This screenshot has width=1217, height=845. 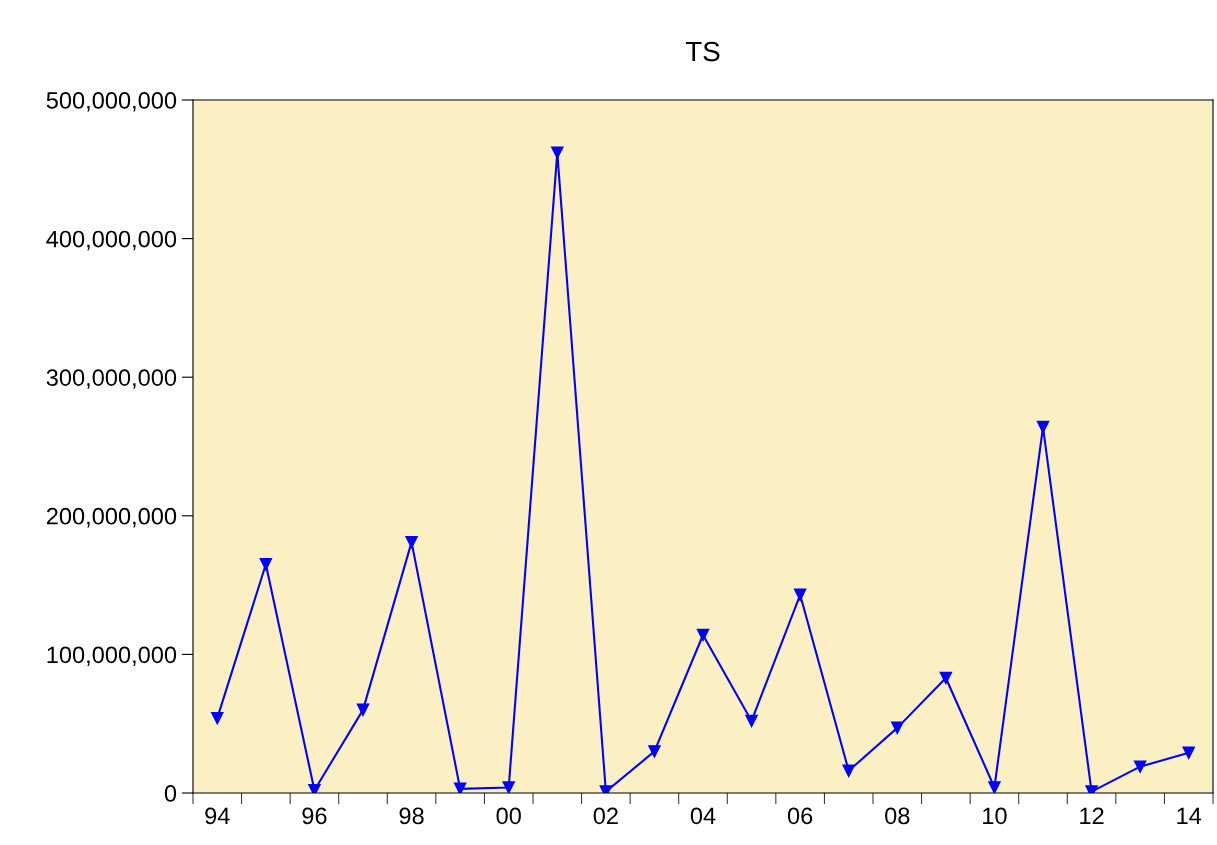 I want to click on x-tick-label: 04, so click(x=703, y=816).